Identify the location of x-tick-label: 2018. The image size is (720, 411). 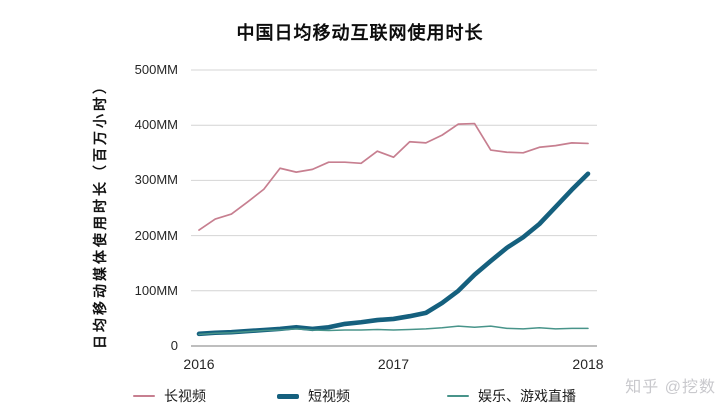
(588, 364).